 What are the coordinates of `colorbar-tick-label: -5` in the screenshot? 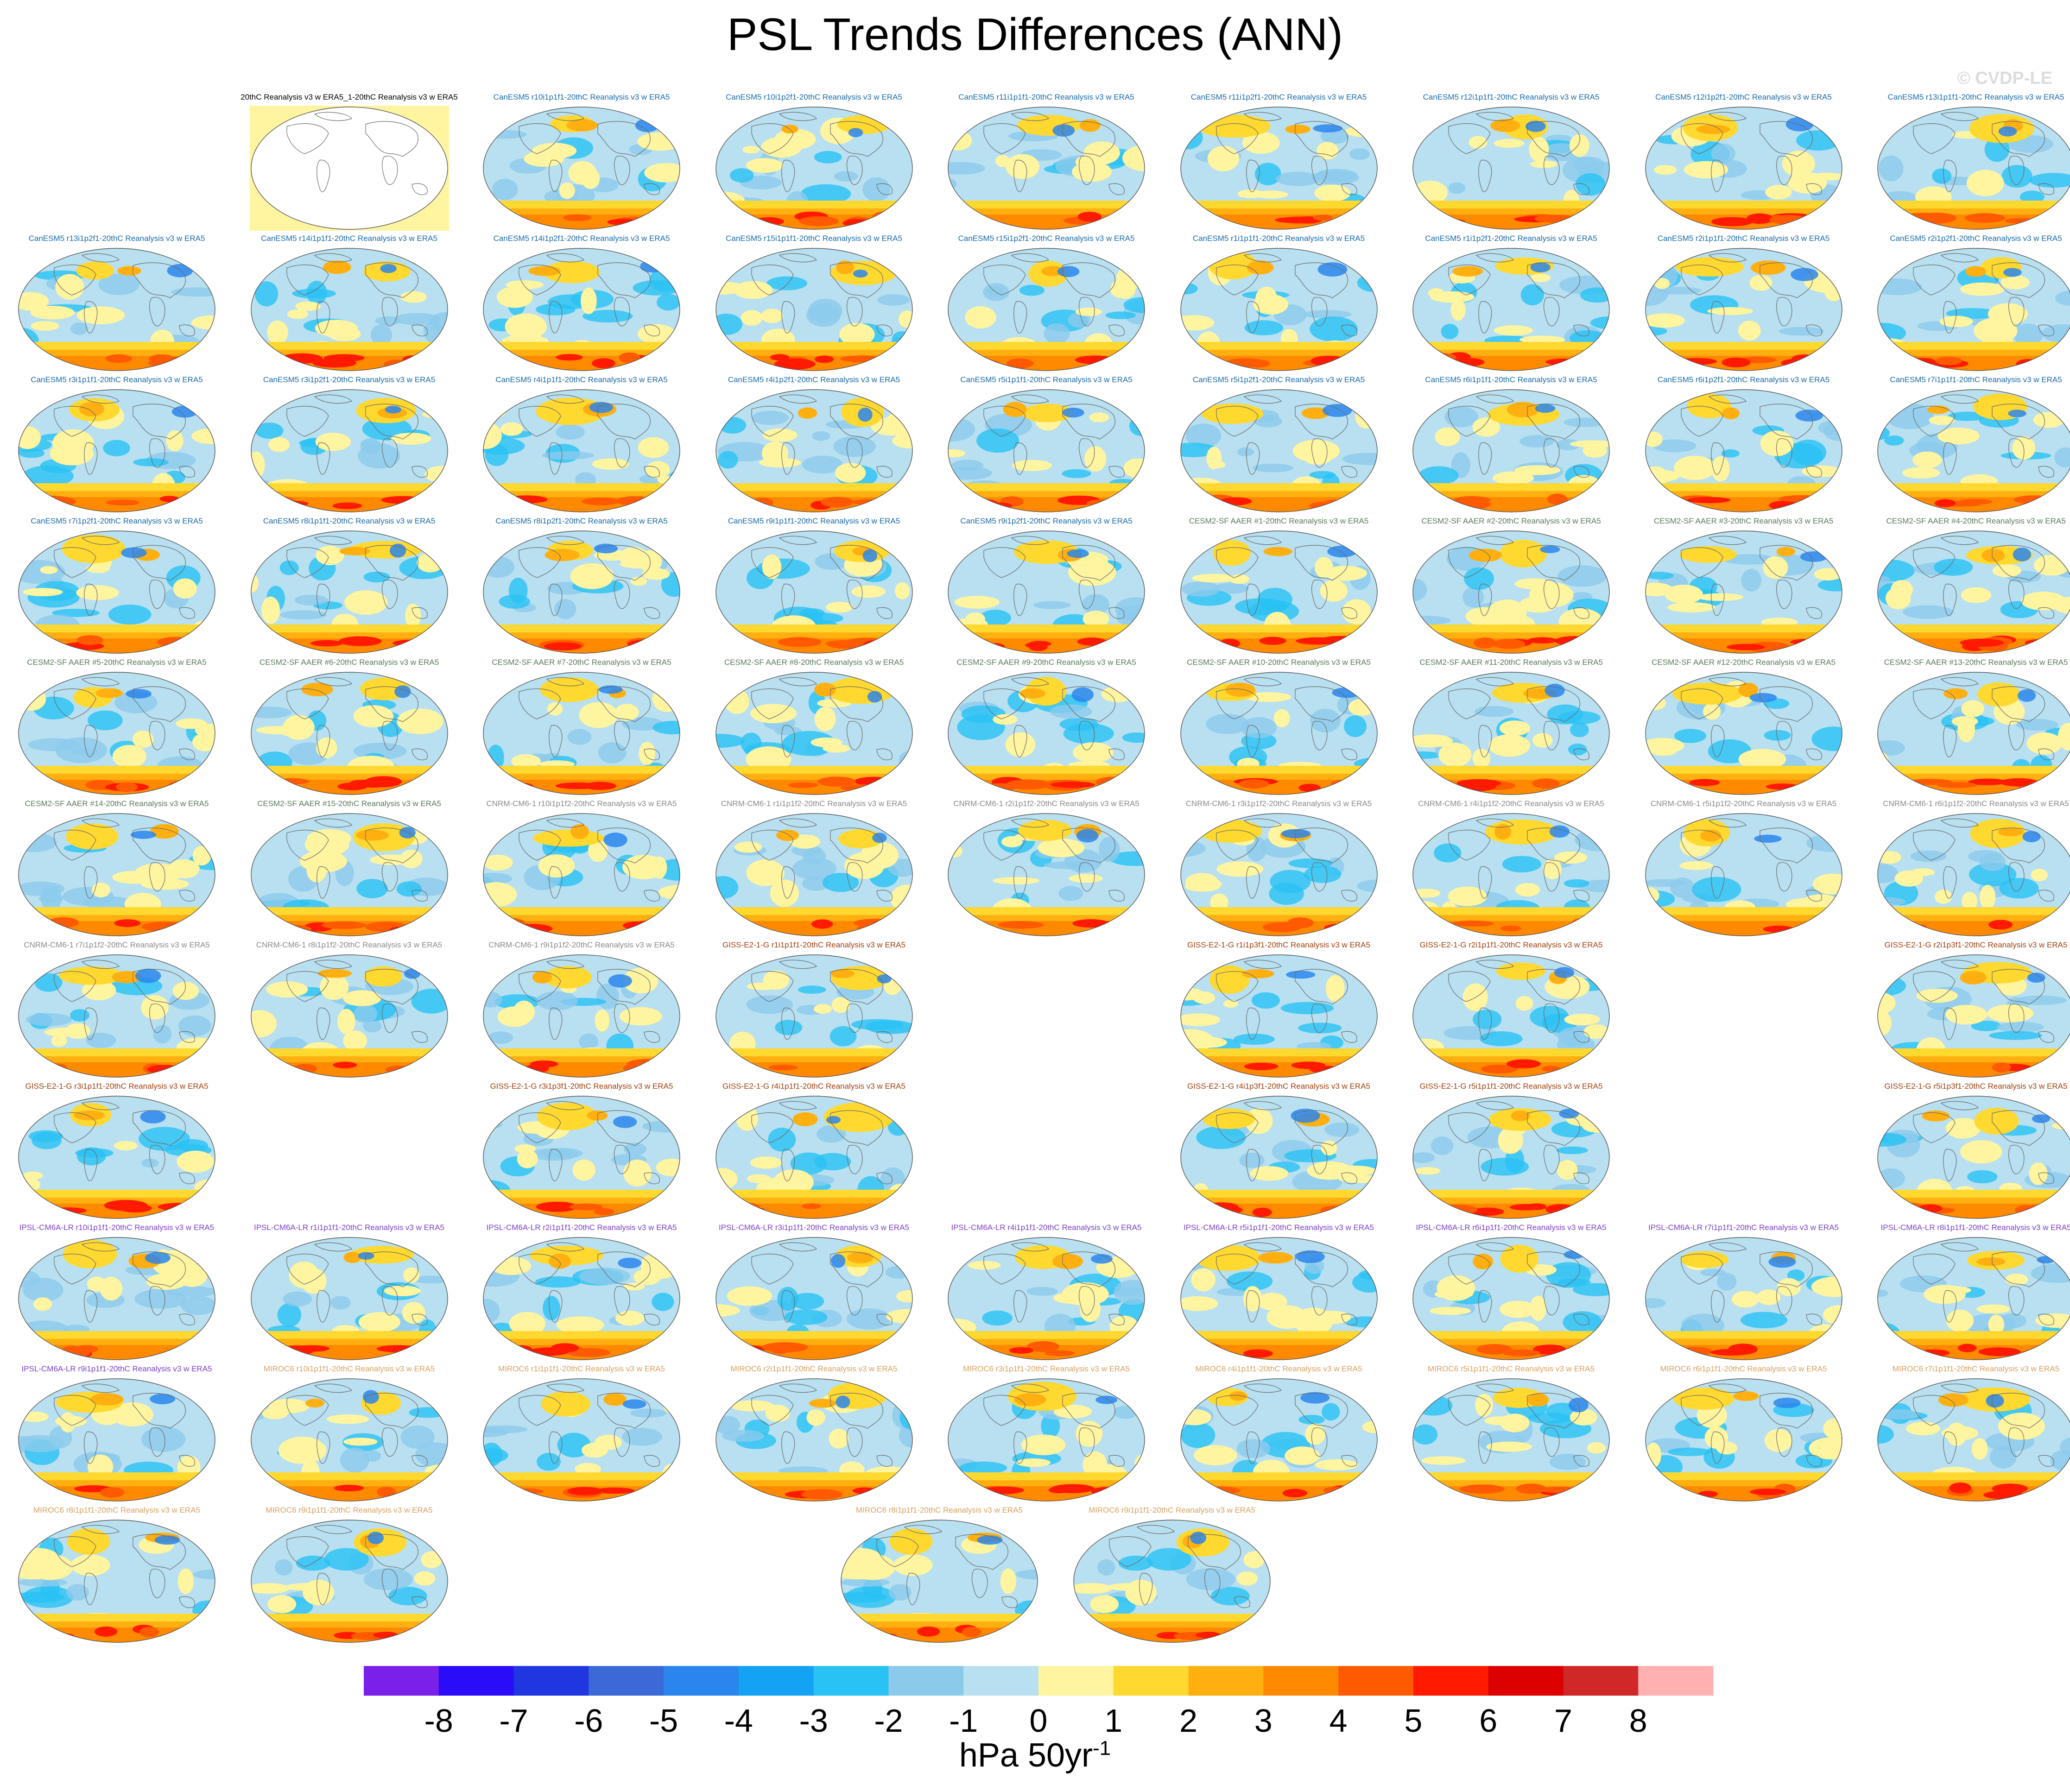 It's located at (663, 1721).